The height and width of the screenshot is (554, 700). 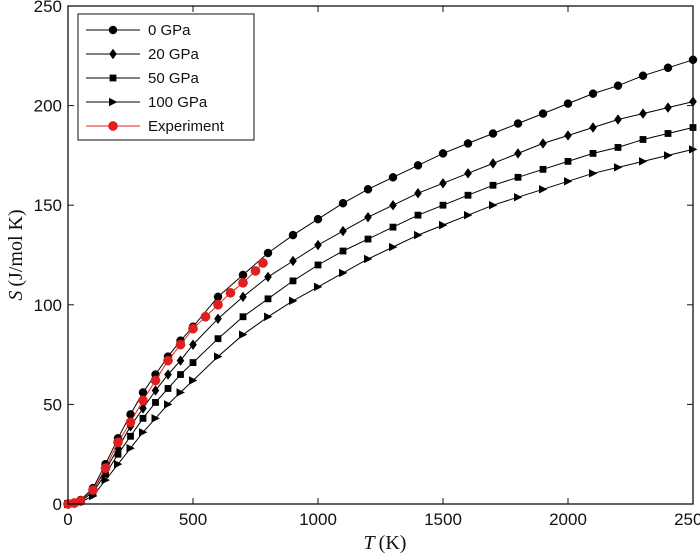 I want to click on series-experiment, so click(x=165, y=383).